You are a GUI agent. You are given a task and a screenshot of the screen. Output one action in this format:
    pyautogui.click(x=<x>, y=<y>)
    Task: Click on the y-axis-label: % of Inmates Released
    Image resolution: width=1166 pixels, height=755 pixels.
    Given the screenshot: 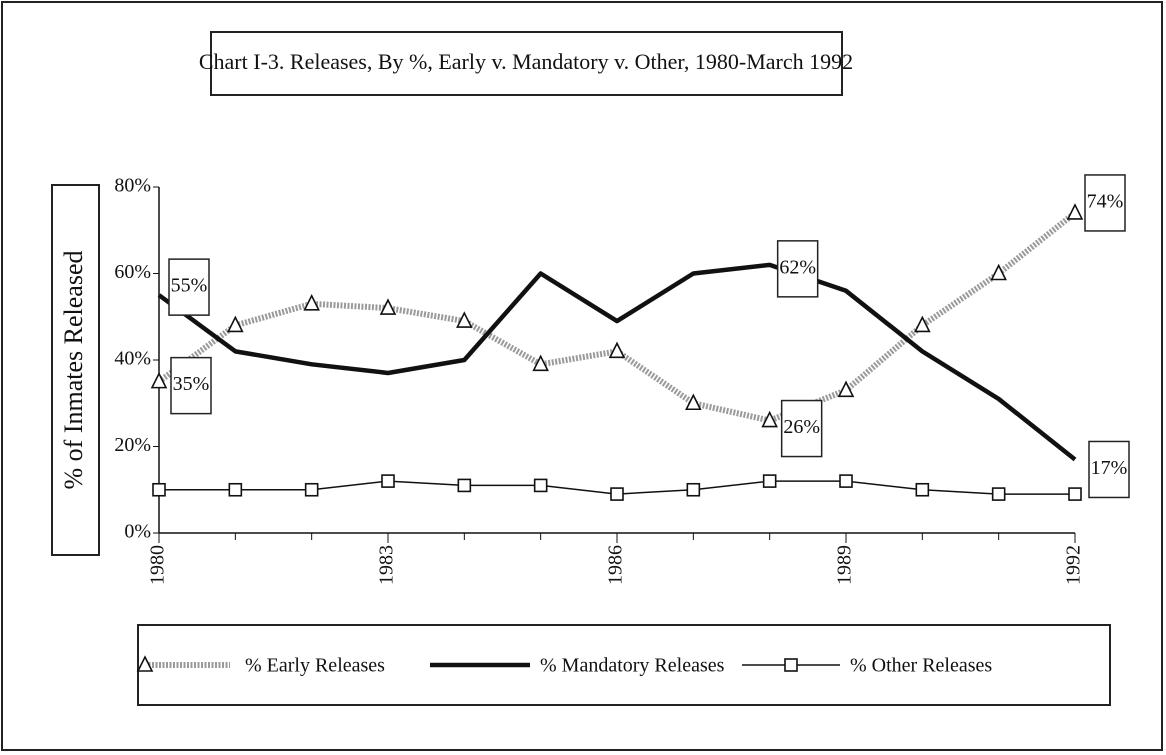 What is the action you would take?
    pyautogui.click(x=73, y=370)
    